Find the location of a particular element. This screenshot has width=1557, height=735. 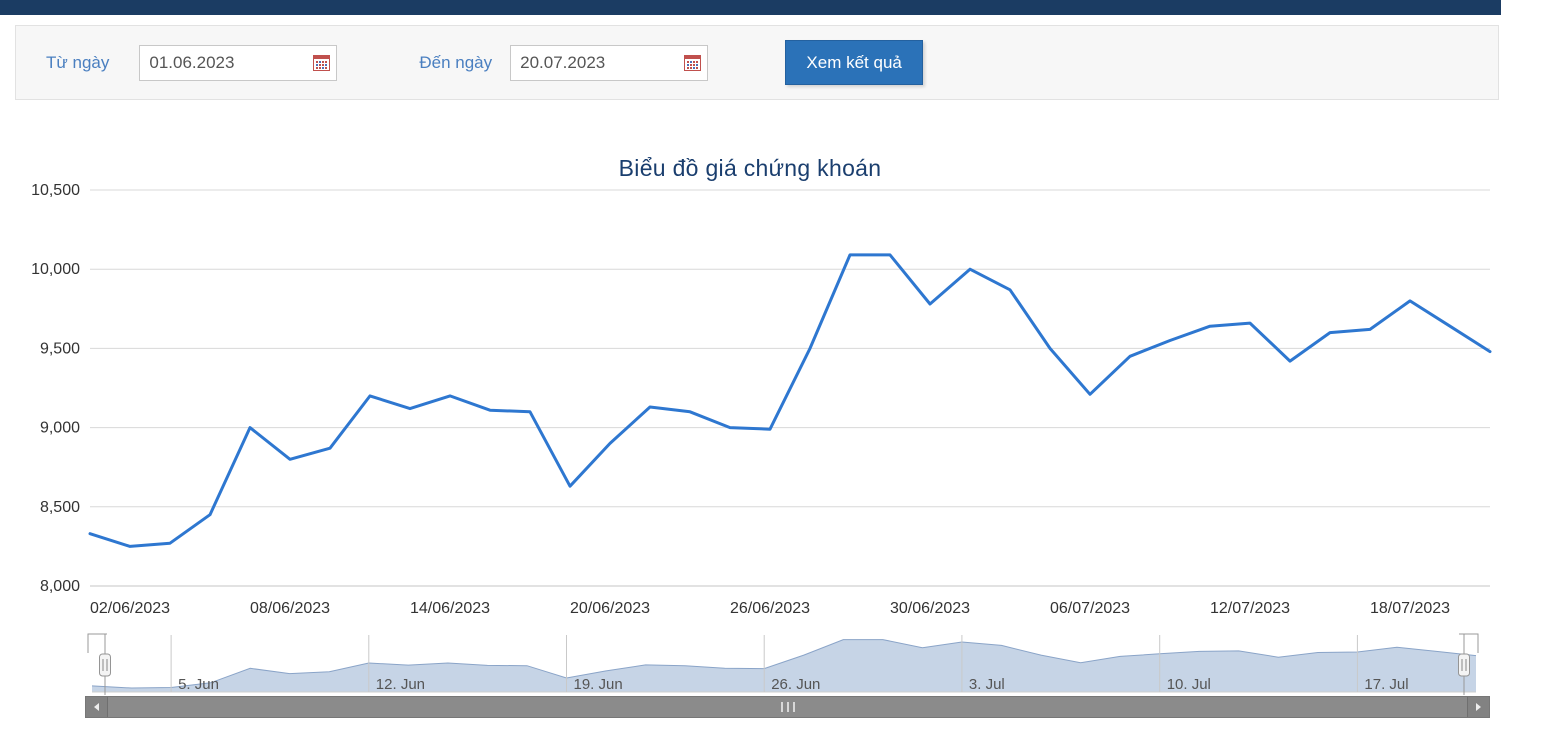

navigator-frame-right is located at coordinates (1469, 643).